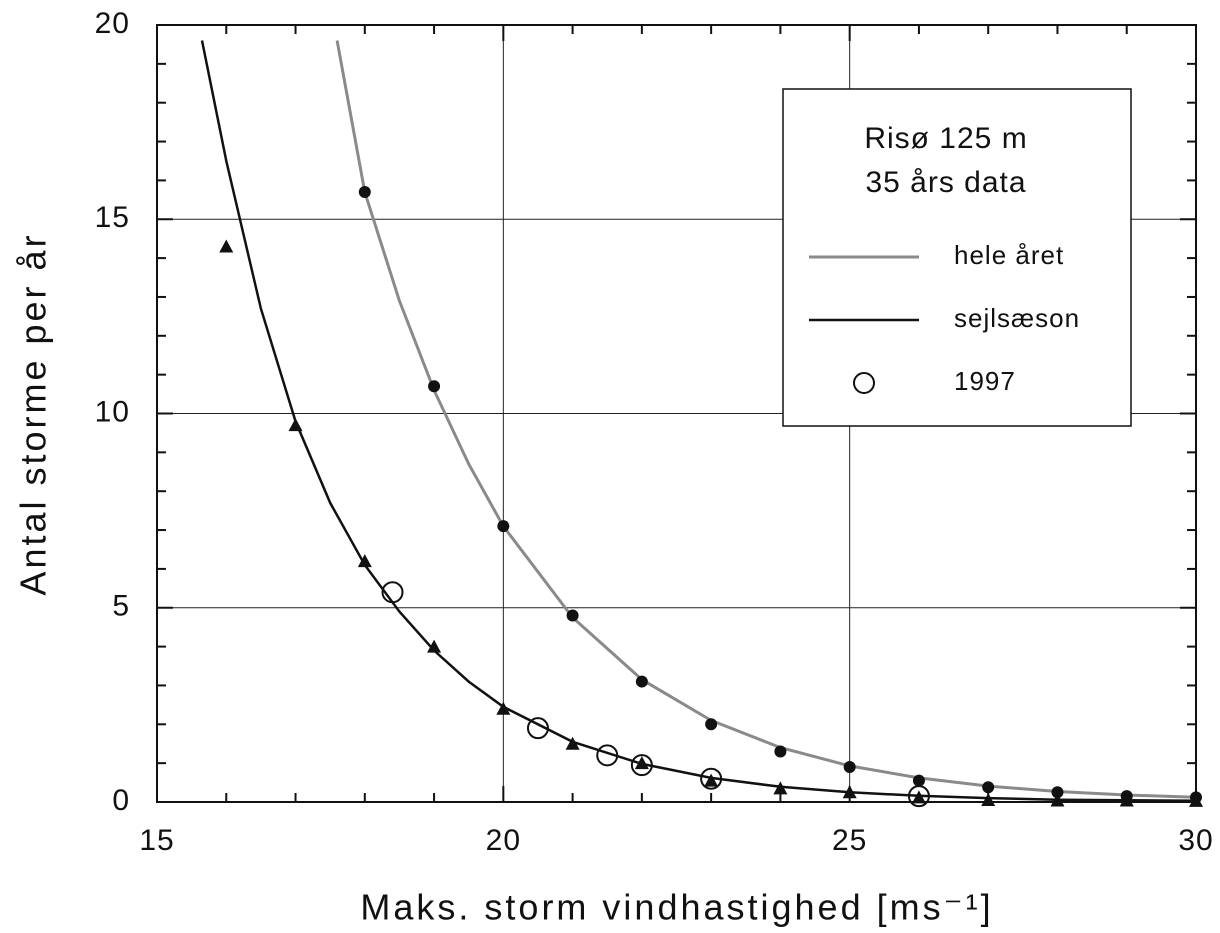 The height and width of the screenshot is (933, 1220). I want to click on legend-title: 35 års data, so click(945, 182).